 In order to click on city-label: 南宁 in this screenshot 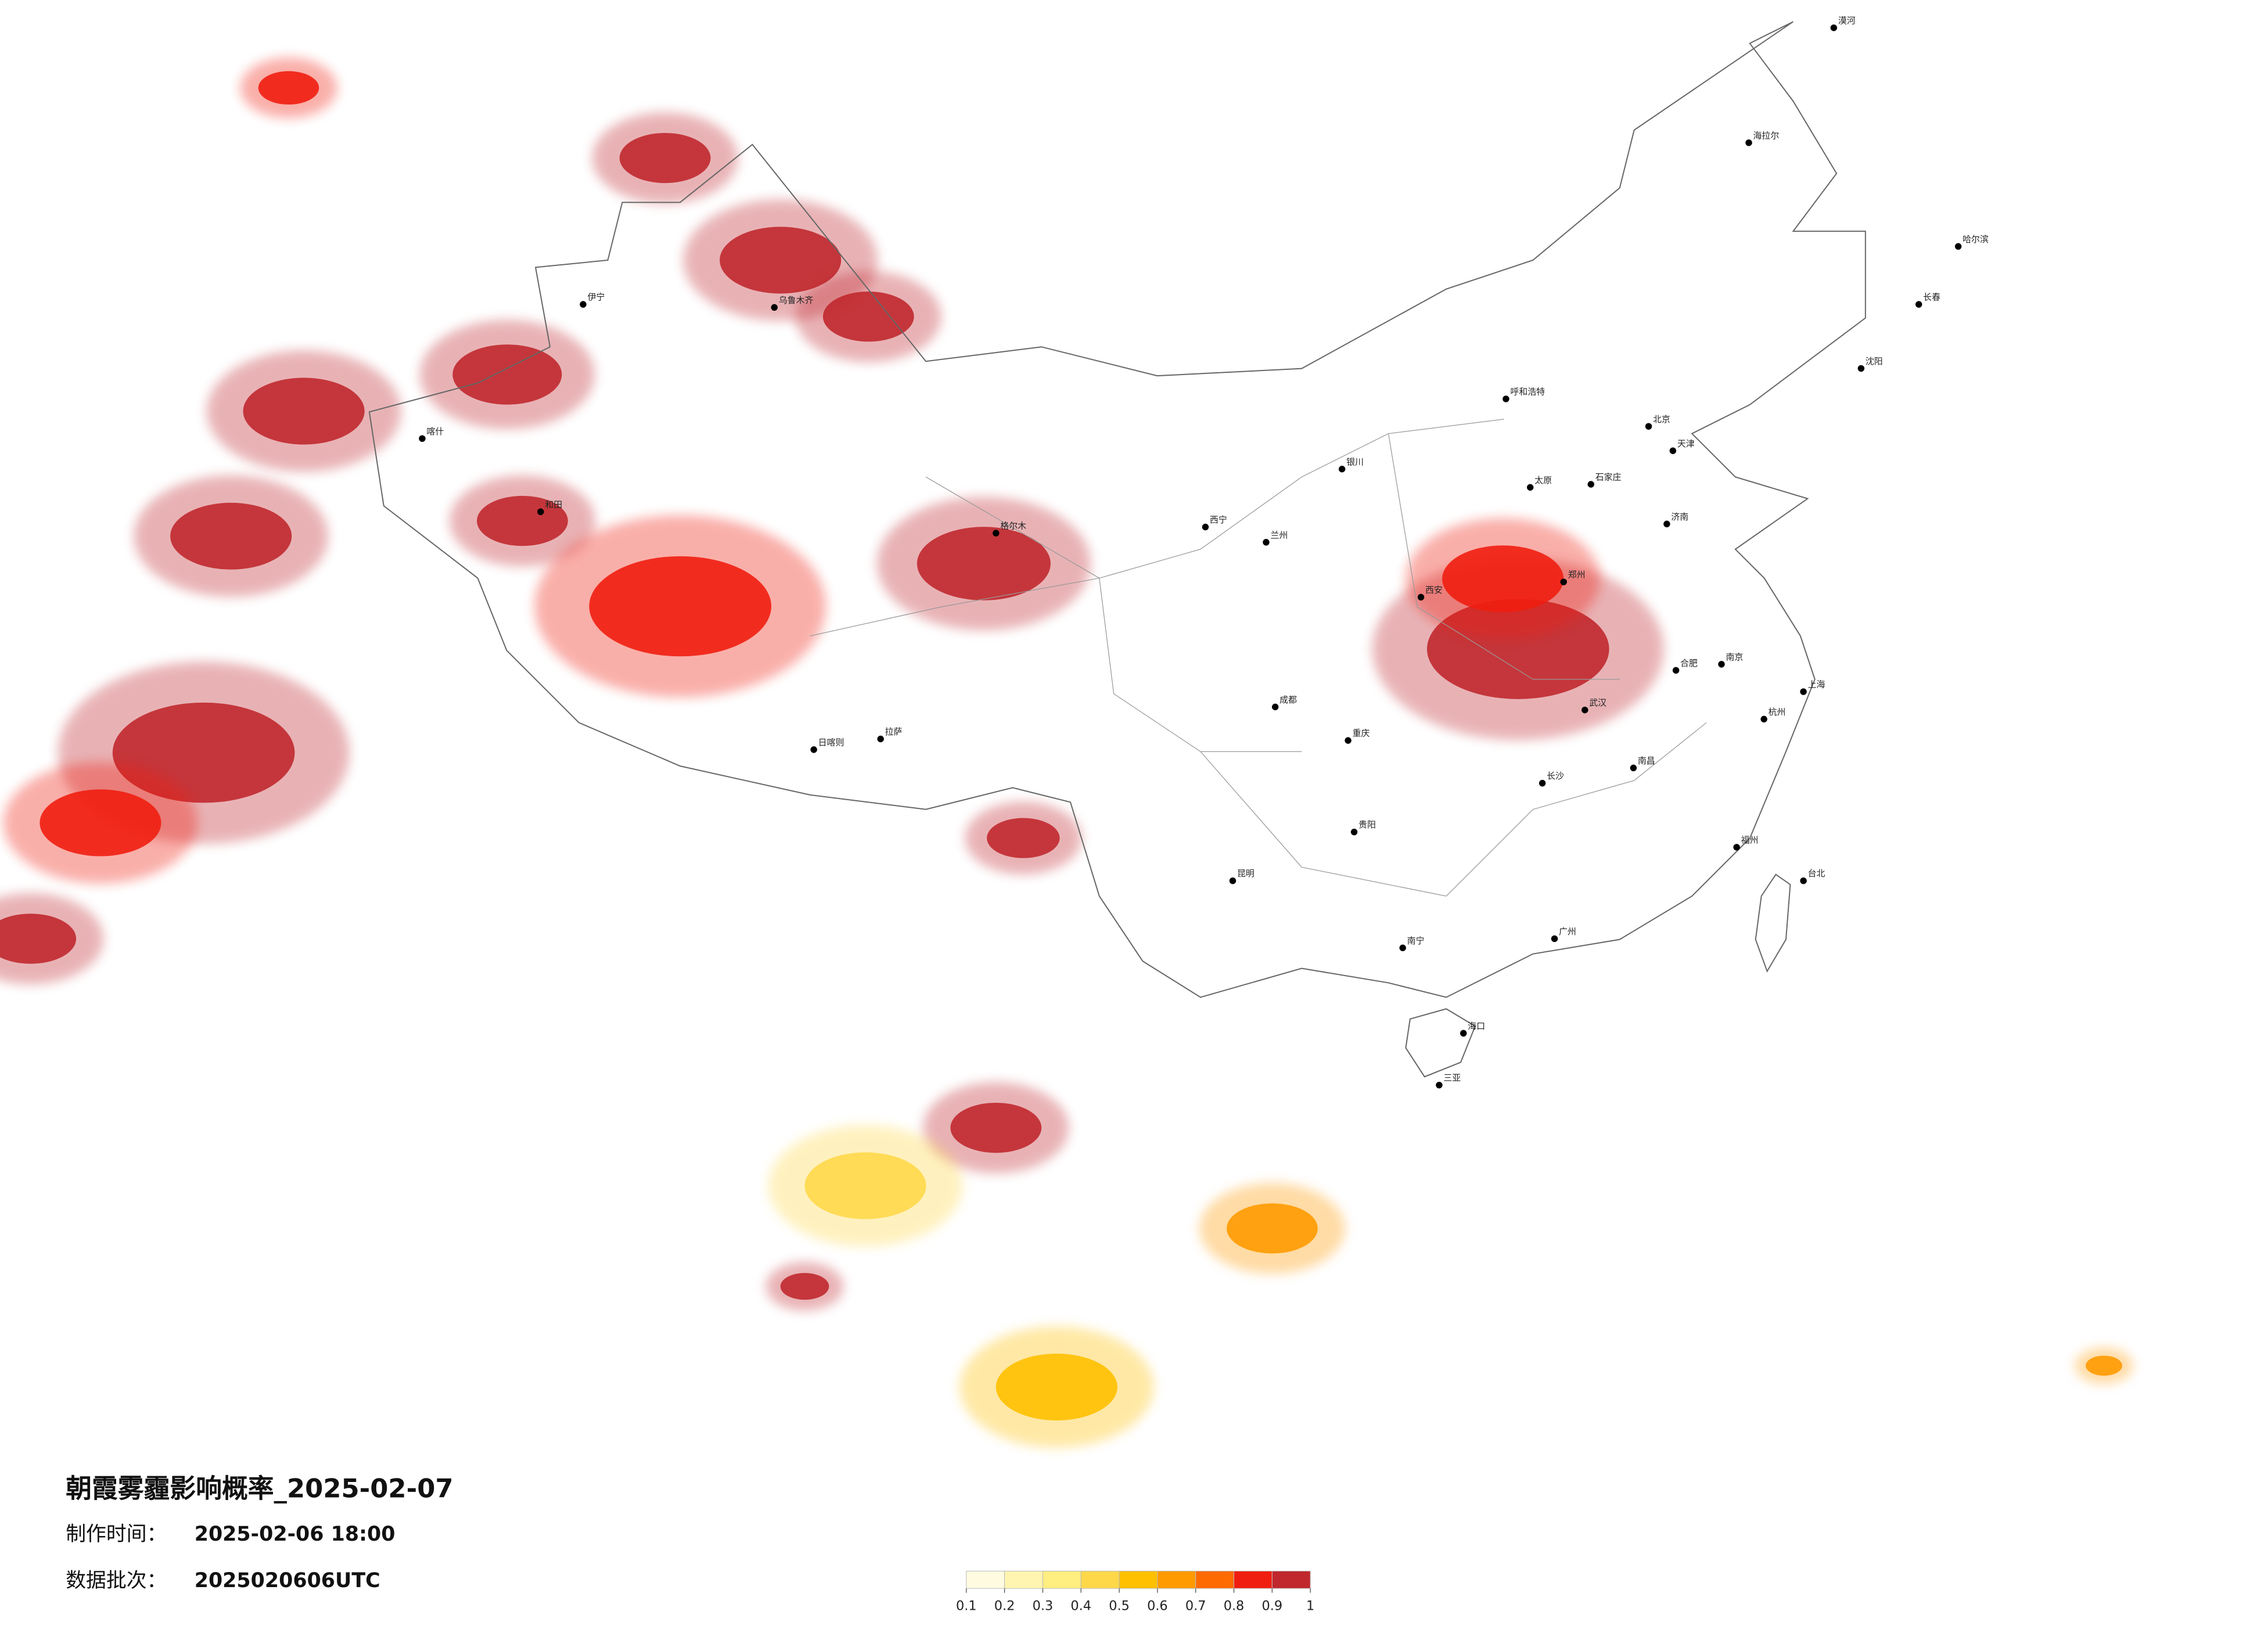, I will do `click(1416, 941)`.